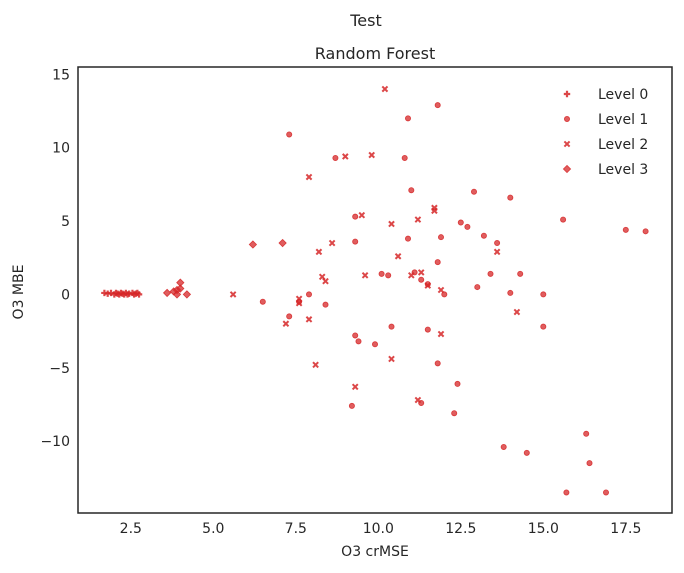 Image resolution: width=684 pixels, height=573 pixels. I want to click on chart-title: Random Forest, so click(375, 53).